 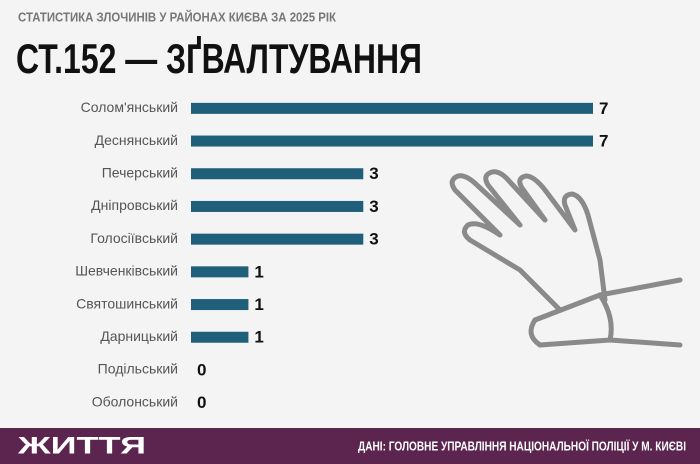 I want to click on y-tick-label: Дніпровський, so click(x=134, y=205).